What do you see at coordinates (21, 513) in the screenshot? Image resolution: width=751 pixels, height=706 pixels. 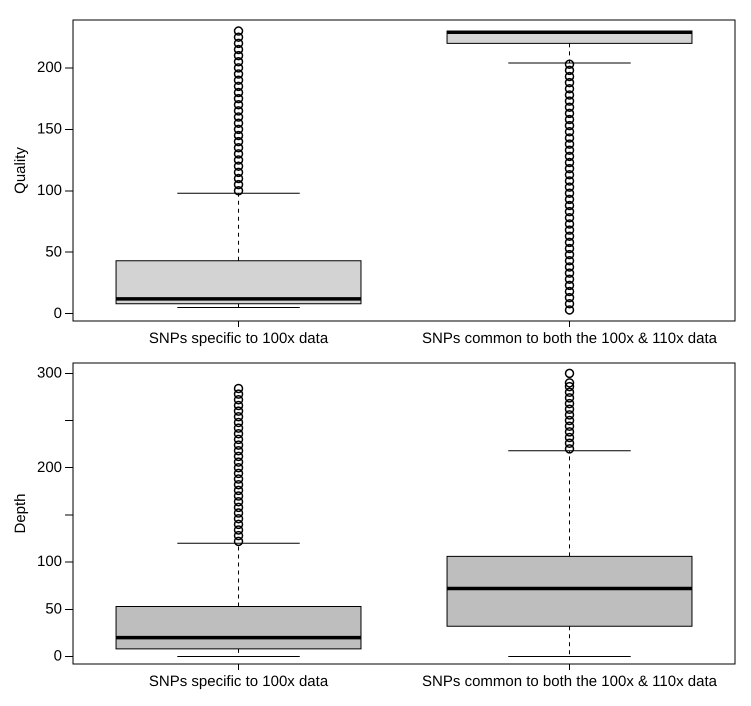 I see `y-axis-title: Depth` at bounding box center [21, 513].